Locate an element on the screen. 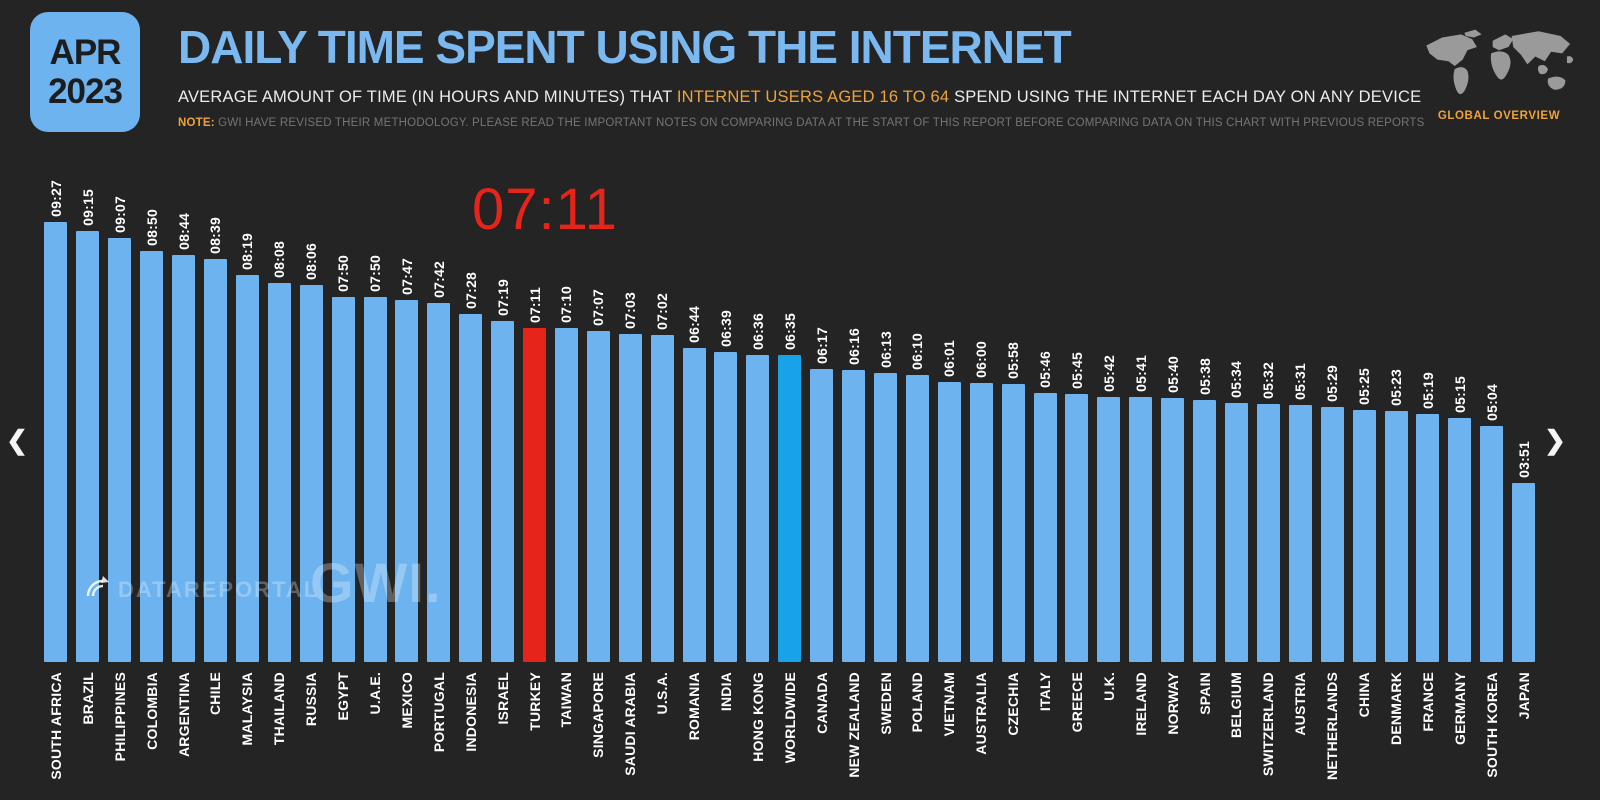 The image size is (1600, 800). bar-column: 09:15 BRAZIL is located at coordinates (88, 480).